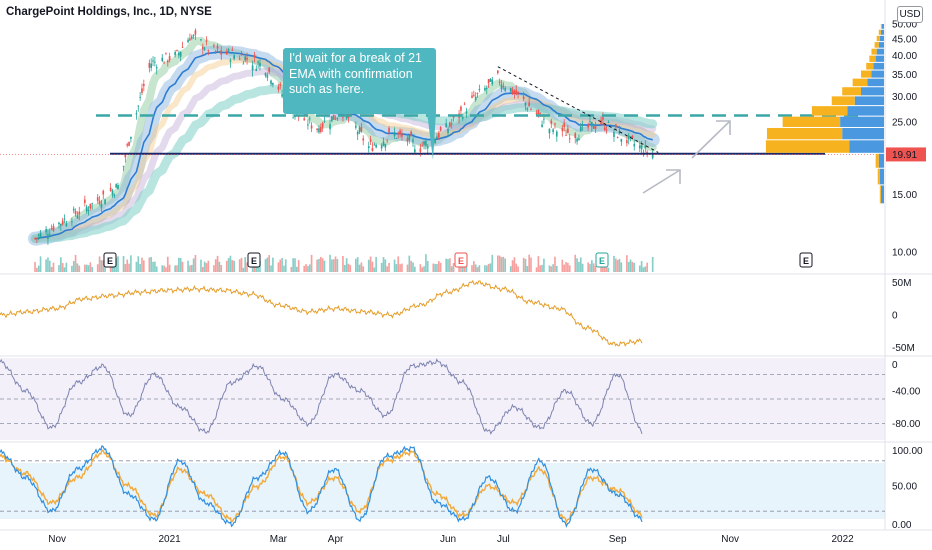 The width and height of the screenshot is (932, 550). I want to click on event-marker-label: E, so click(254, 261).